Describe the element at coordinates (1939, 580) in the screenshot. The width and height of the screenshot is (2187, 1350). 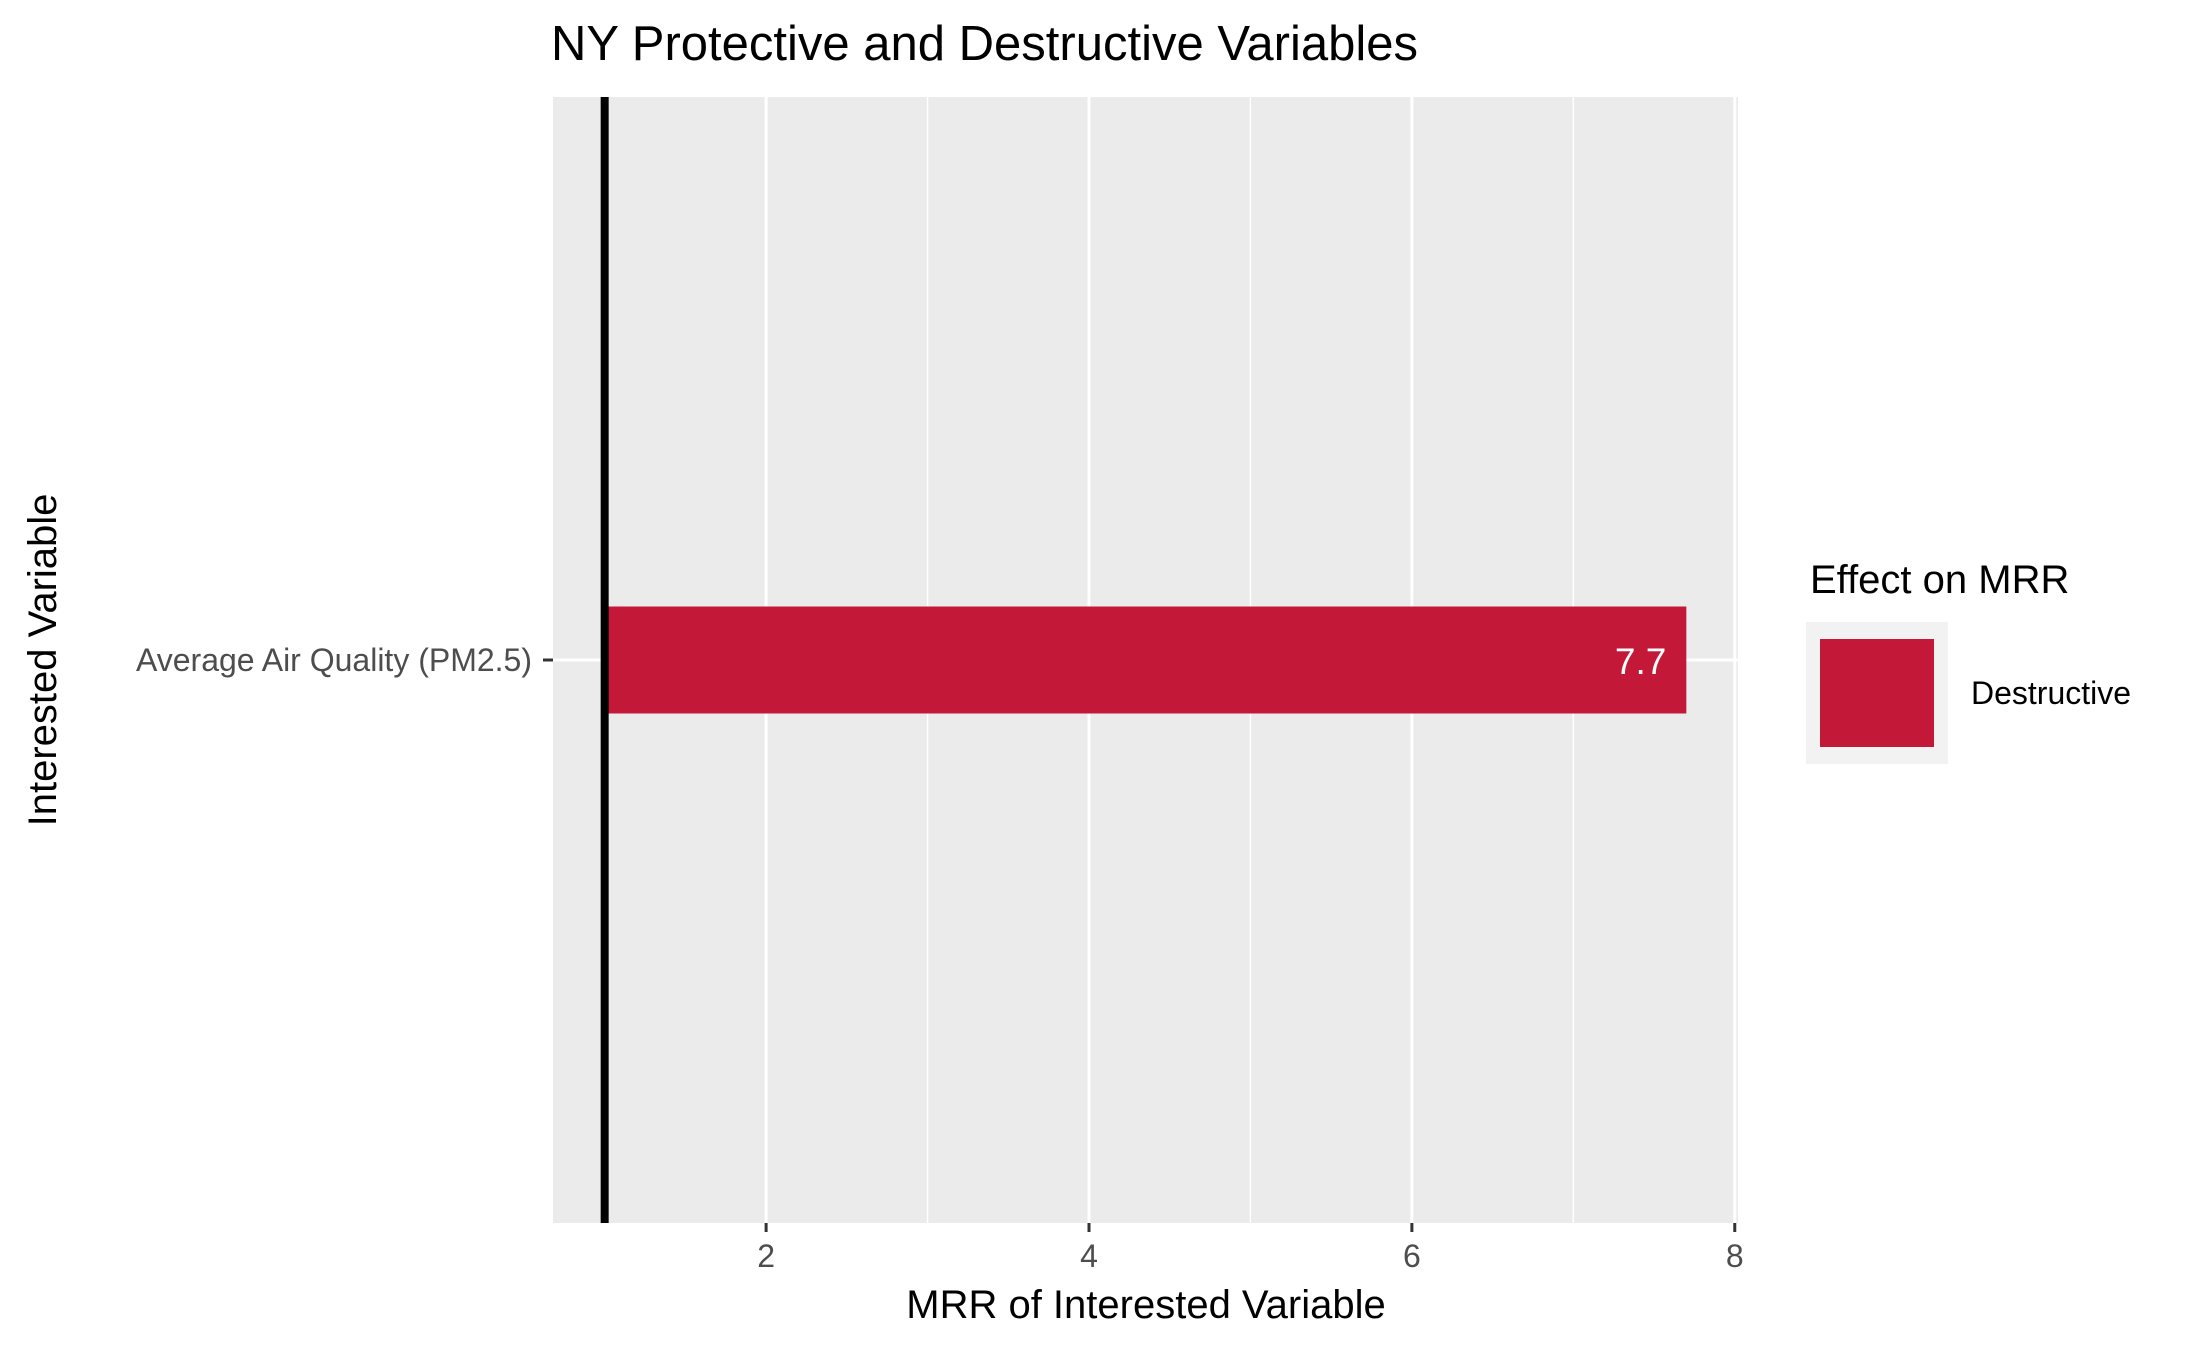
I see `legend-title: Effect on MRR` at that location.